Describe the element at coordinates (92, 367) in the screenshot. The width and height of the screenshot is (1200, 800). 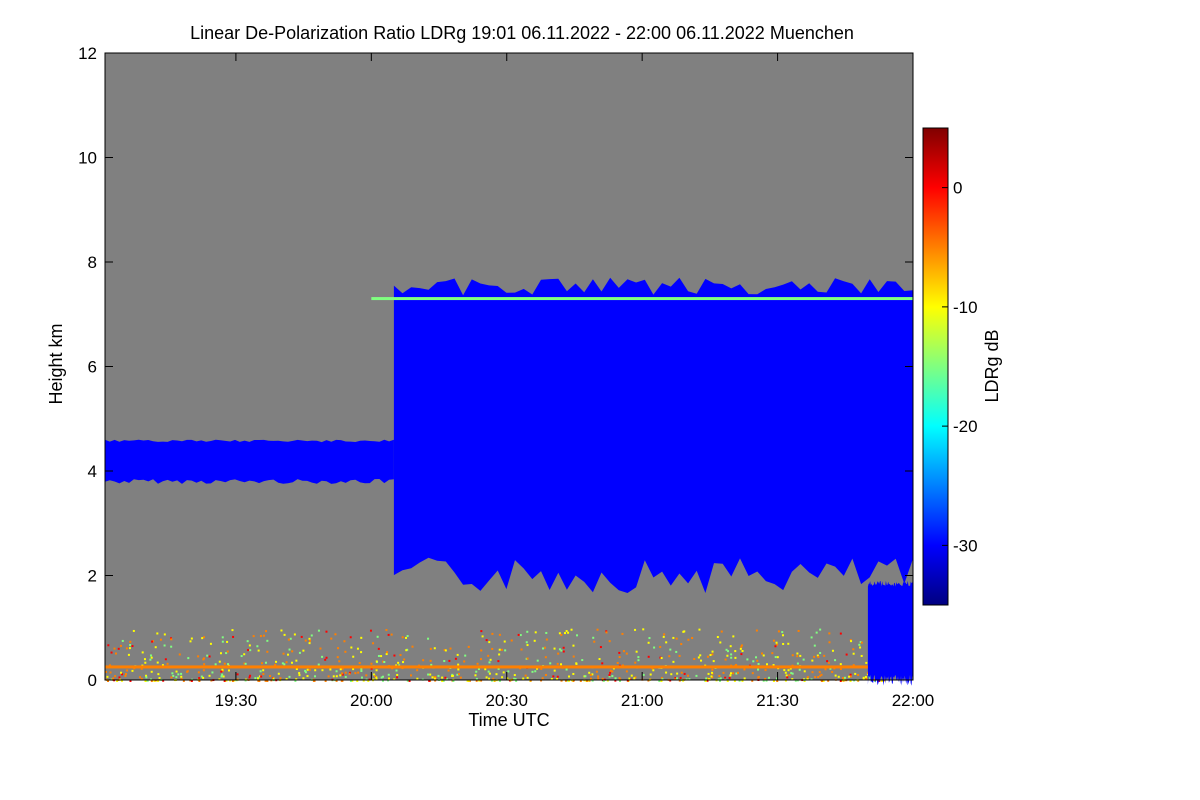
I see `y-tick-label: 6` at that location.